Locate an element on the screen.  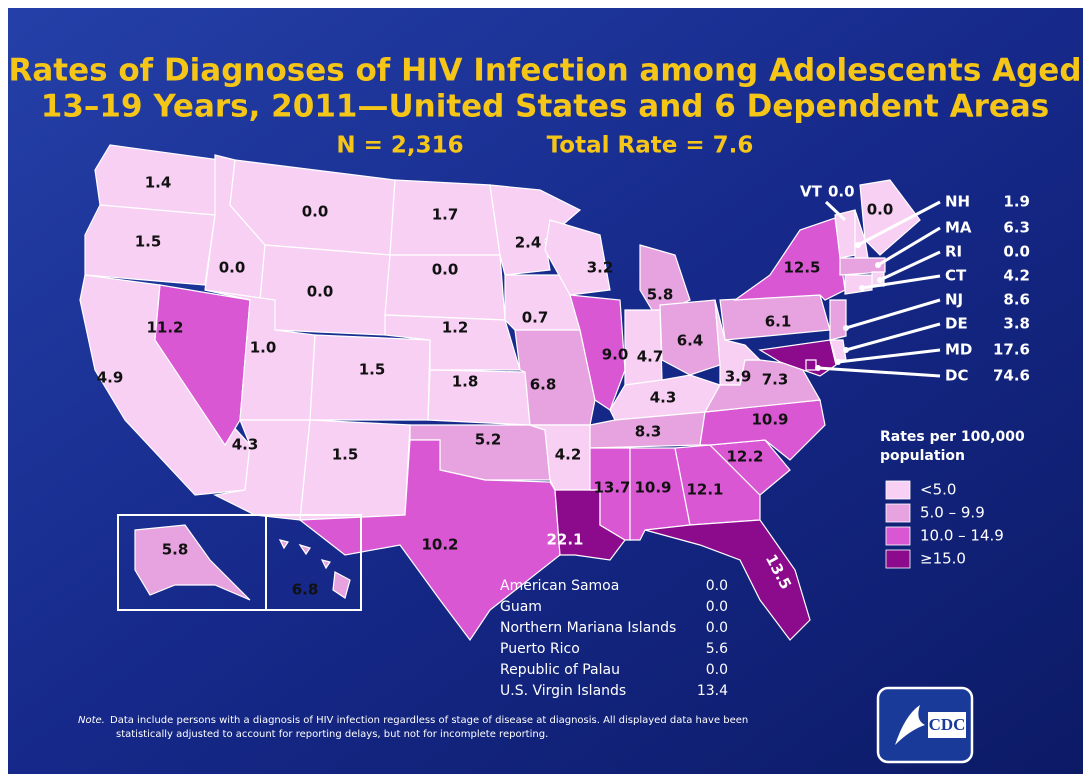
state-rate: 3.9 is located at coordinates (738, 377).